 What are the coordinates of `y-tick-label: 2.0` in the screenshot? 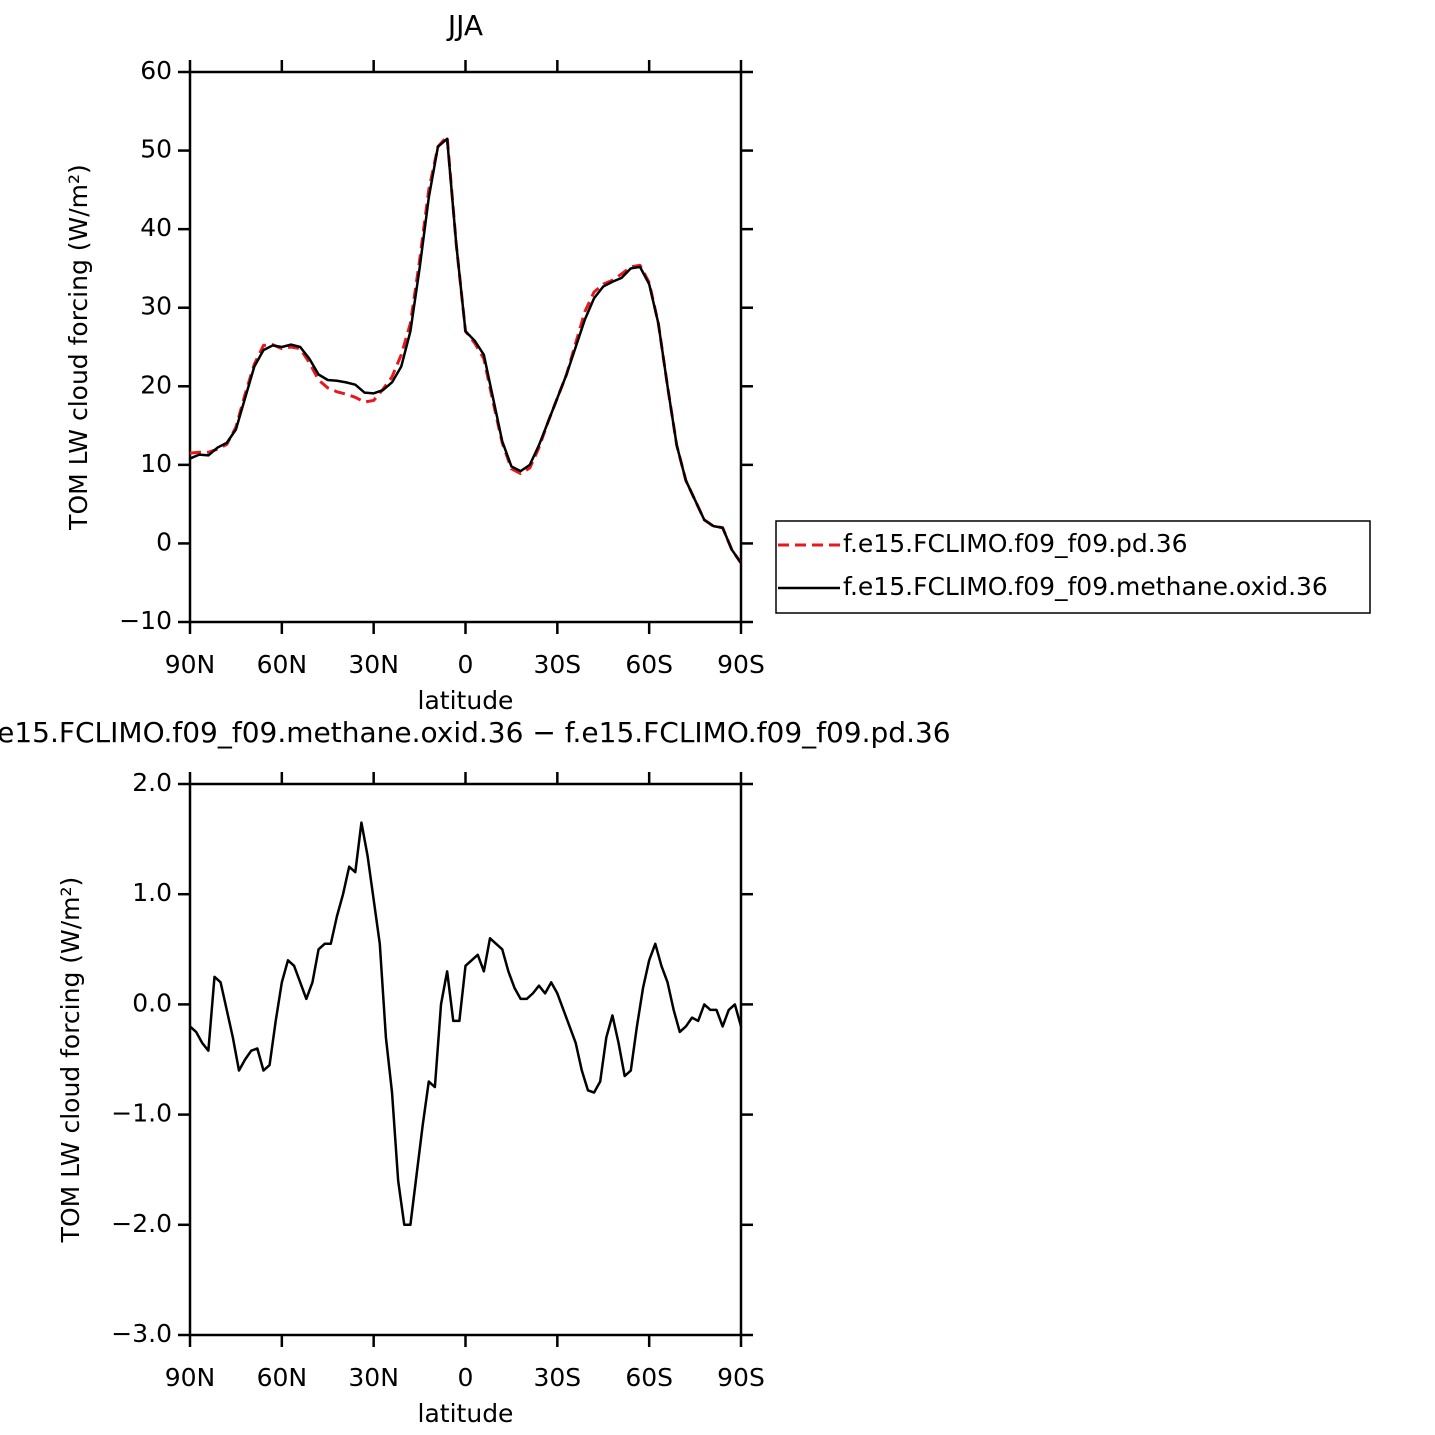 It's located at (152, 782).